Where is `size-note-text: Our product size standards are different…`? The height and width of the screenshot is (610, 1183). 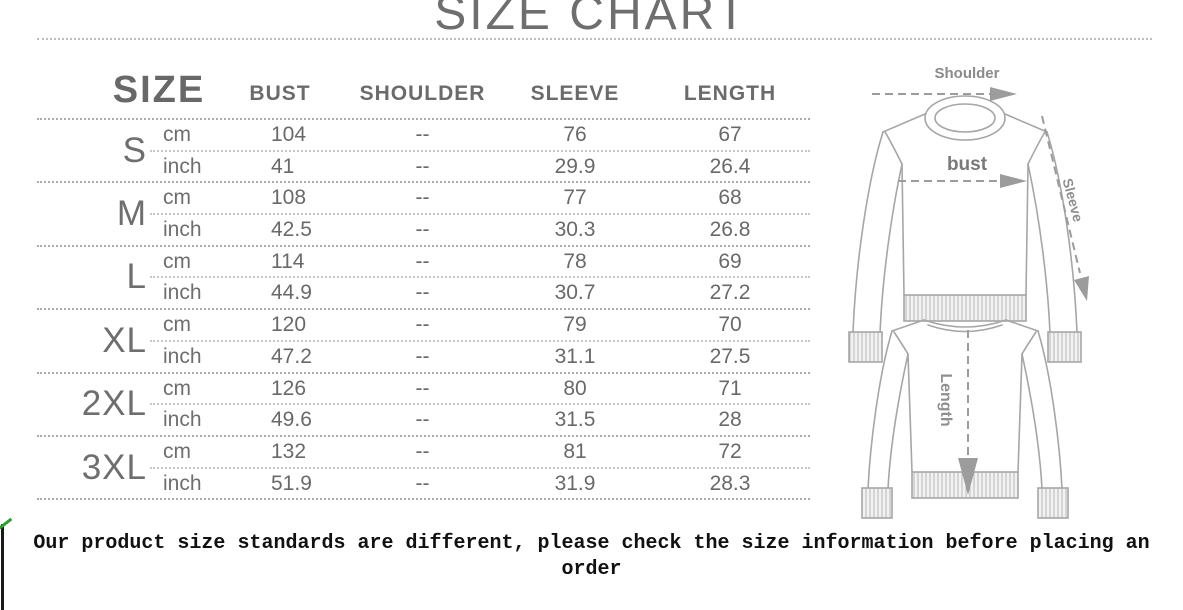
size-note-text: Our product size standards are different… is located at coordinates (591, 556).